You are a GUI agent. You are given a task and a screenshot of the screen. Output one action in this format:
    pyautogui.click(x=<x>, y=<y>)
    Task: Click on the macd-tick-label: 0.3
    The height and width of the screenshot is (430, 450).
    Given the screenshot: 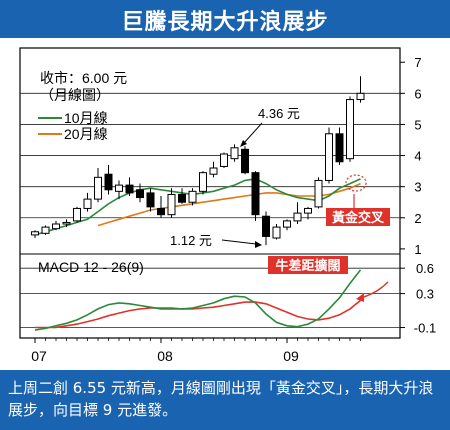 What is the action you would take?
    pyautogui.click(x=425, y=294)
    